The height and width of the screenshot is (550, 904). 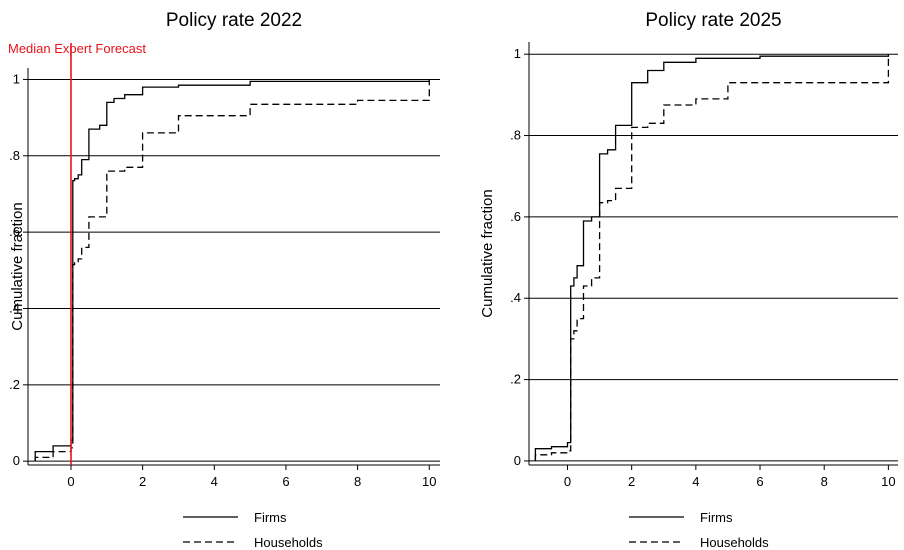 What do you see at coordinates (713, 20) in the screenshot?
I see `chart-title: Policy rate 2025` at bounding box center [713, 20].